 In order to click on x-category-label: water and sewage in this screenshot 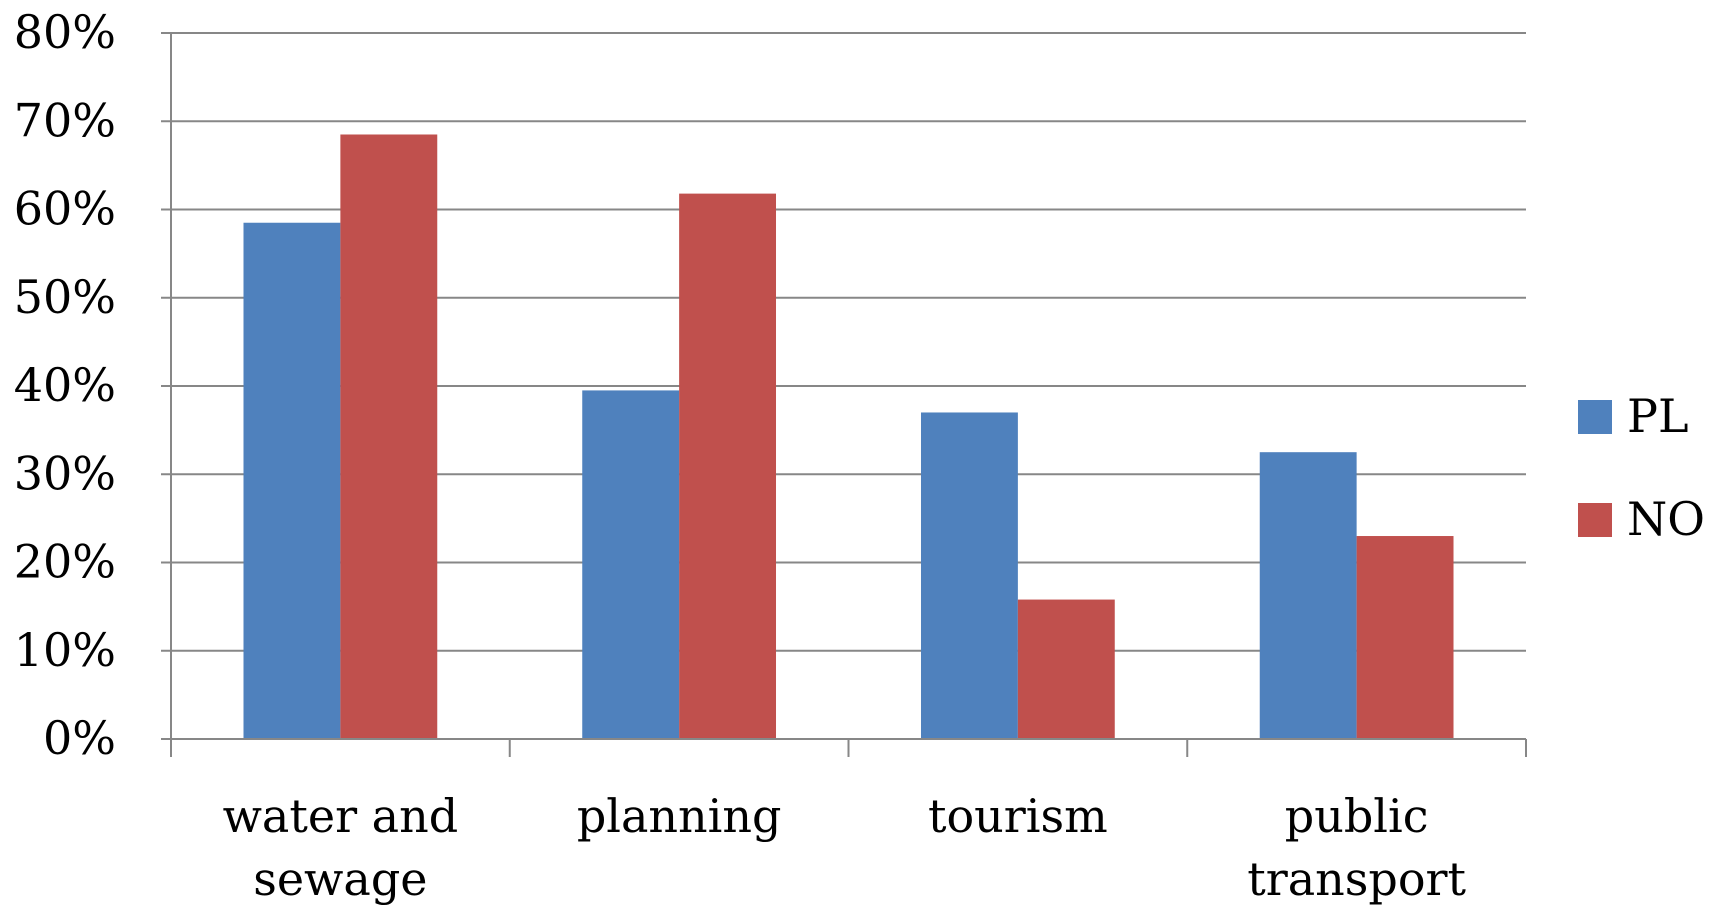, I will do `click(341, 847)`.